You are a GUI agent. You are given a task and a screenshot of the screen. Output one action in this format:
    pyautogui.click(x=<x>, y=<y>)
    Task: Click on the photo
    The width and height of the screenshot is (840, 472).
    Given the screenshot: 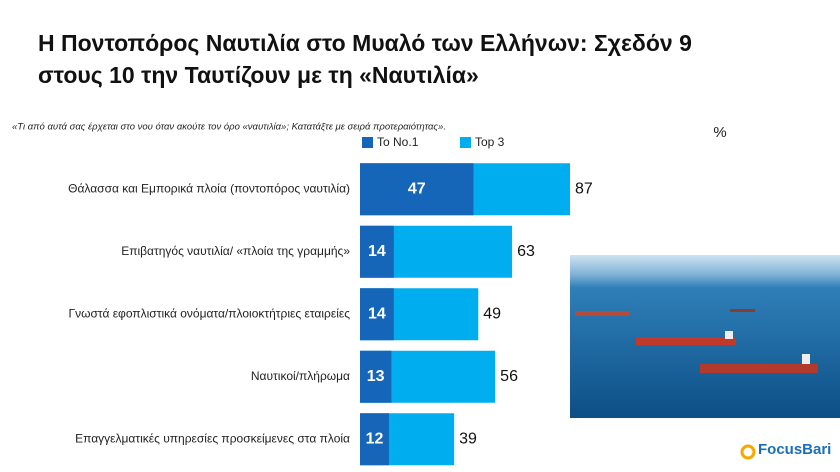 What is the action you would take?
    pyautogui.click(x=705, y=336)
    